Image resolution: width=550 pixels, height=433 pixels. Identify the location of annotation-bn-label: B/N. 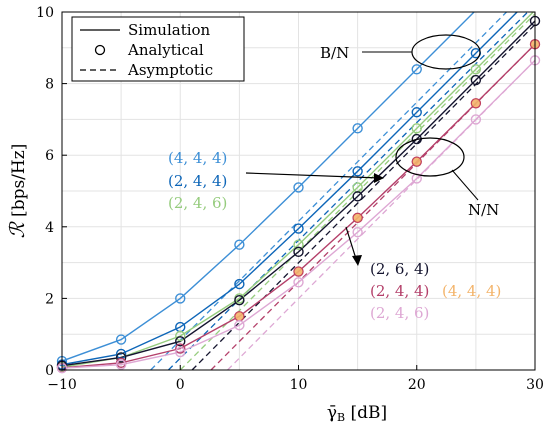
(334, 53).